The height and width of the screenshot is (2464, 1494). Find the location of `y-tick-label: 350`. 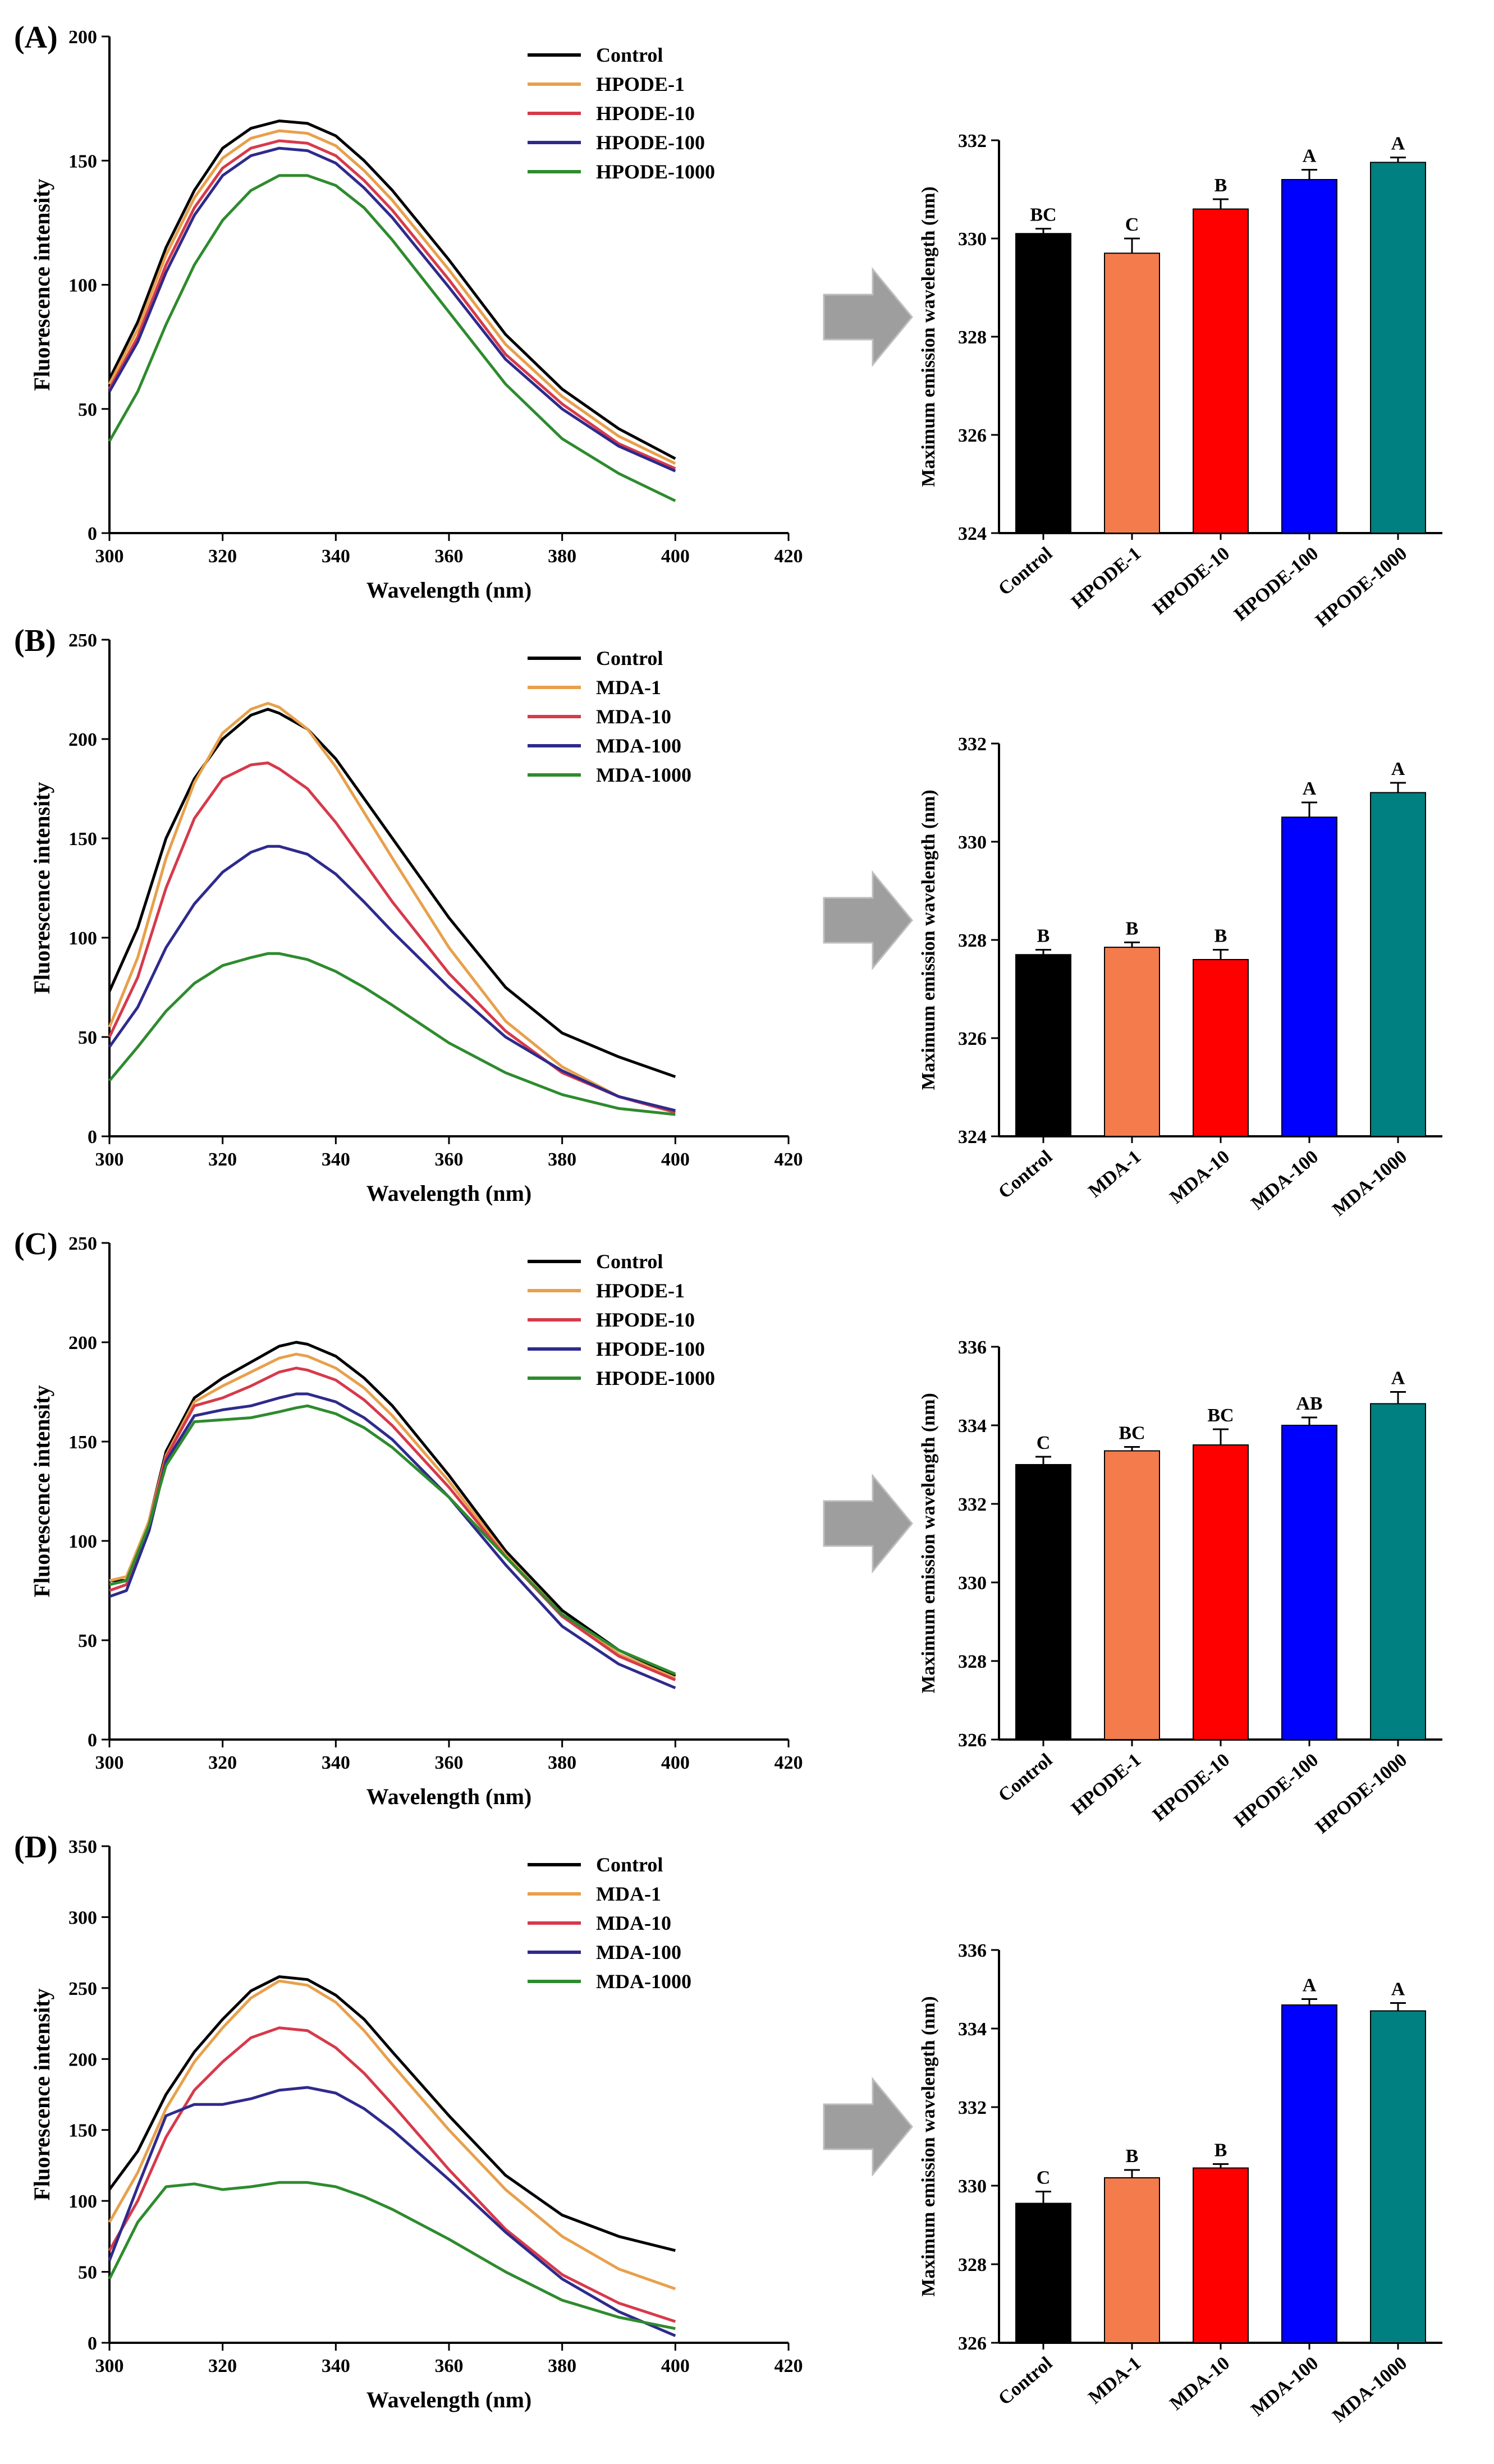

y-tick-label: 350 is located at coordinates (82, 1847).